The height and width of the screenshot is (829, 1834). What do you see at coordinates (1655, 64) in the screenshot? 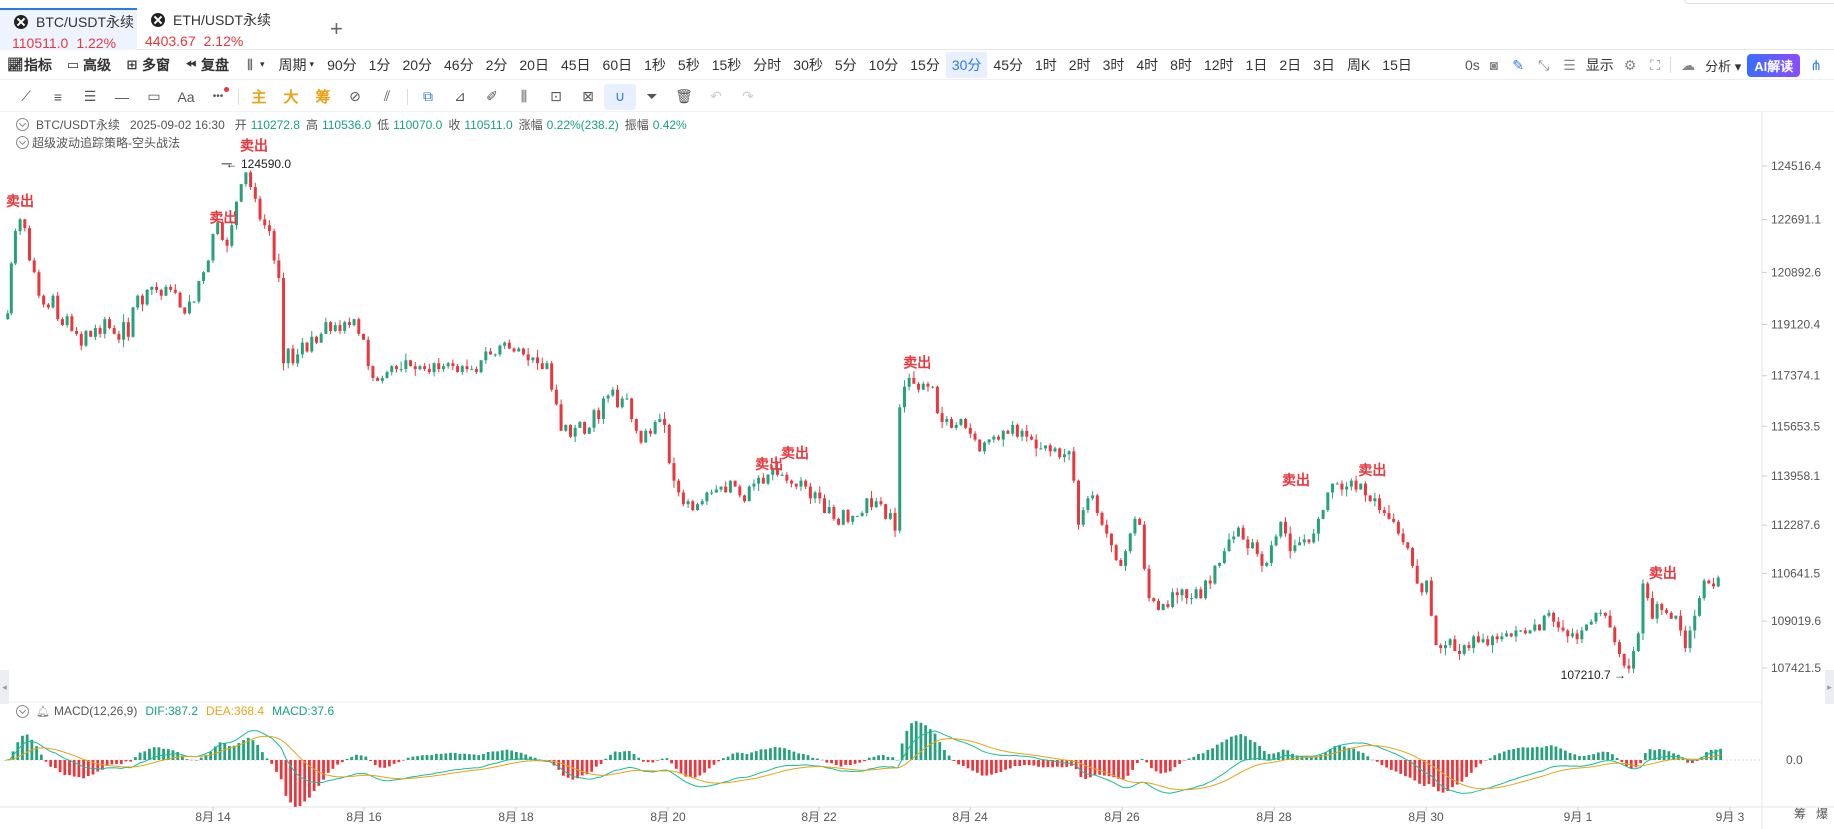
I see `fullscreen-icon: ⛶` at bounding box center [1655, 64].